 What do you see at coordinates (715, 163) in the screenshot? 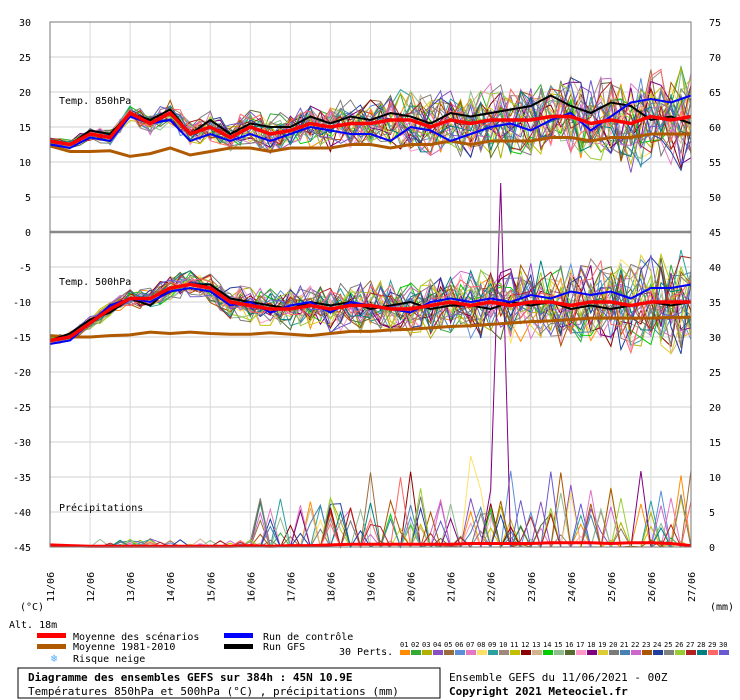
I see `right-tick-label: 55` at bounding box center [715, 163].